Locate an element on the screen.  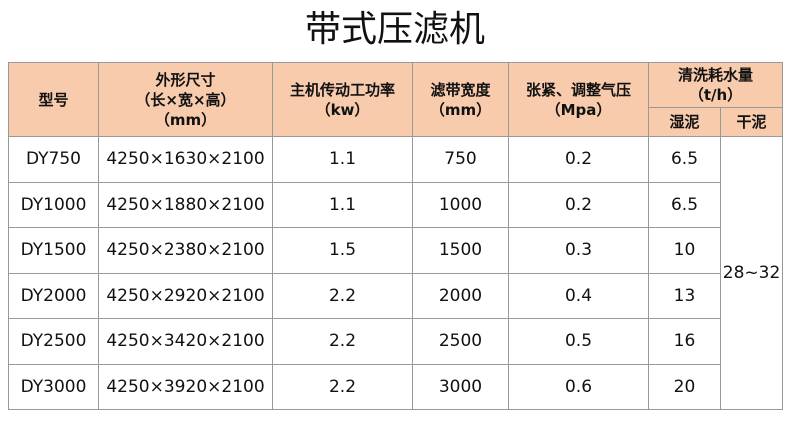
table-row: DY1500 4250×2380×2100 1.5 1500 0.3 10 is located at coordinates (395, 250).